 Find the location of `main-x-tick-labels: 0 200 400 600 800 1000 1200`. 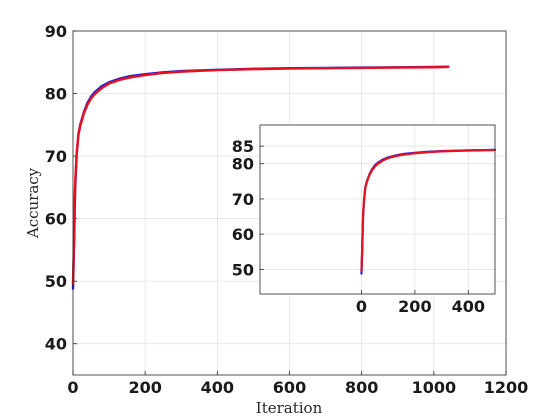

main-x-tick-labels: 0 200 400 600 800 1000 1200 is located at coordinates (297, 387).